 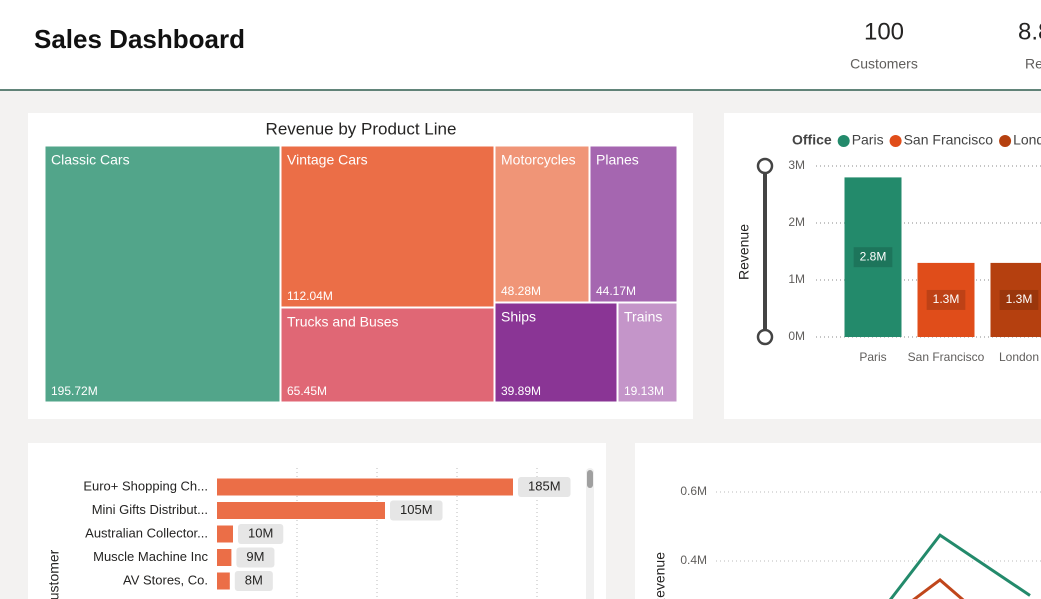 What do you see at coordinates (538, 160) in the screenshot?
I see `tile-label: Motorcycles` at bounding box center [538, 160].